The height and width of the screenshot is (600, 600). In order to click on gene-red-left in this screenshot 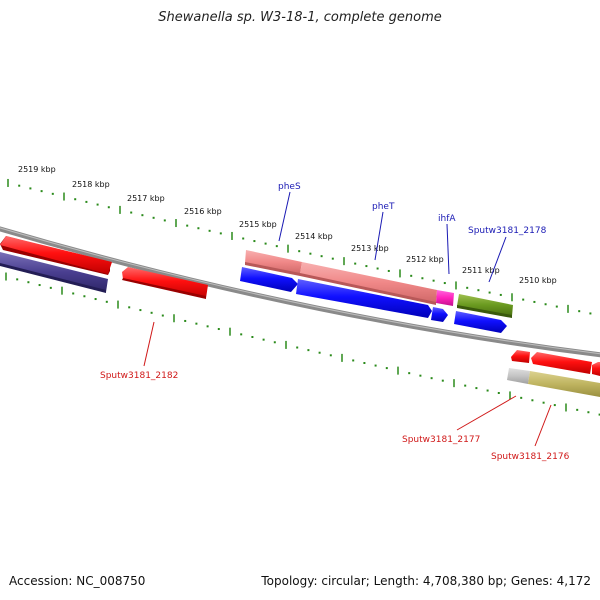, I will do `click(56, 255)`.